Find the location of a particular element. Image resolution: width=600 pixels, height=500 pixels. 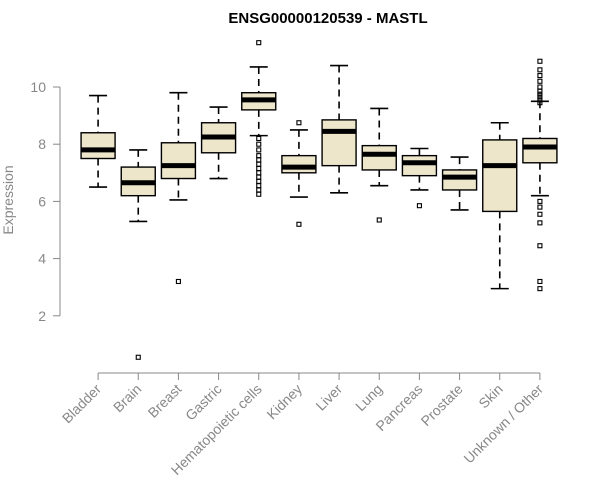

x-tick-label: Breast is located at coordinates (165, 401).